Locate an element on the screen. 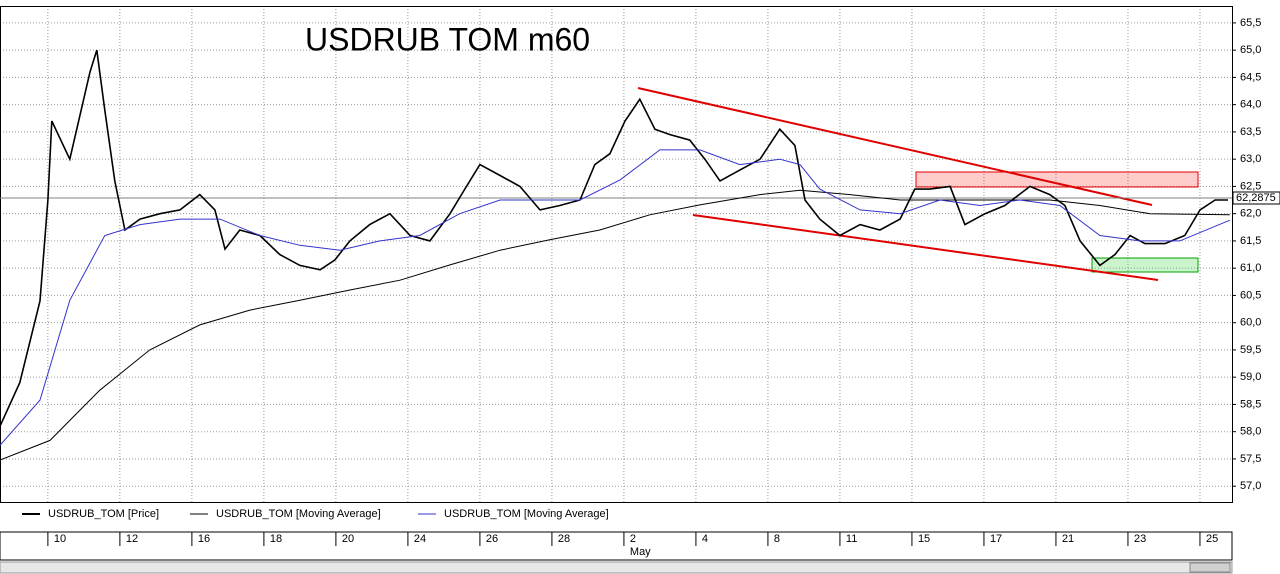  last-price-label: 62,2875 is located at coordinates (1256, 198).